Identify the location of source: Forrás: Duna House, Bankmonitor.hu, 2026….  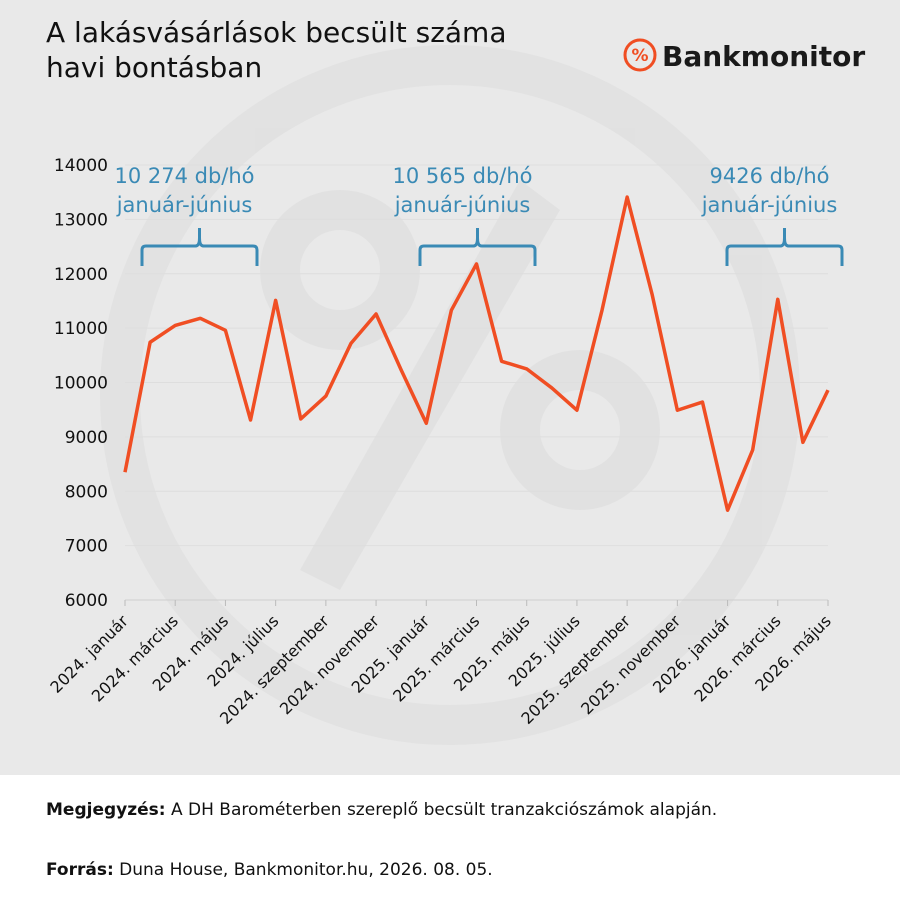
(269, 870).